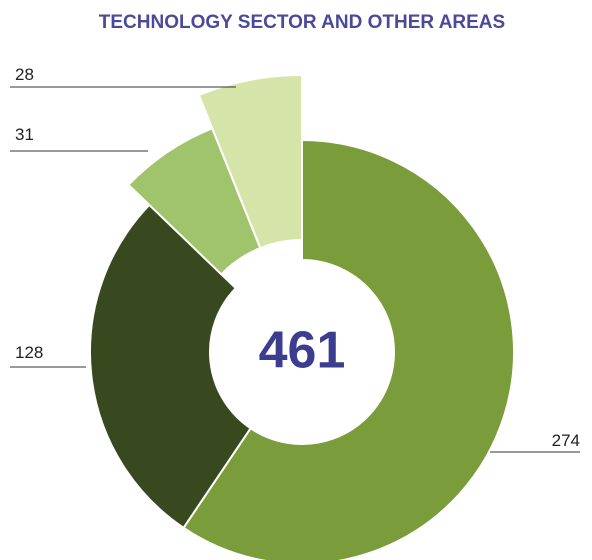 The width and height of the screenshot is (592, 560). I want to click on center-total: 461, so click(302, 351).